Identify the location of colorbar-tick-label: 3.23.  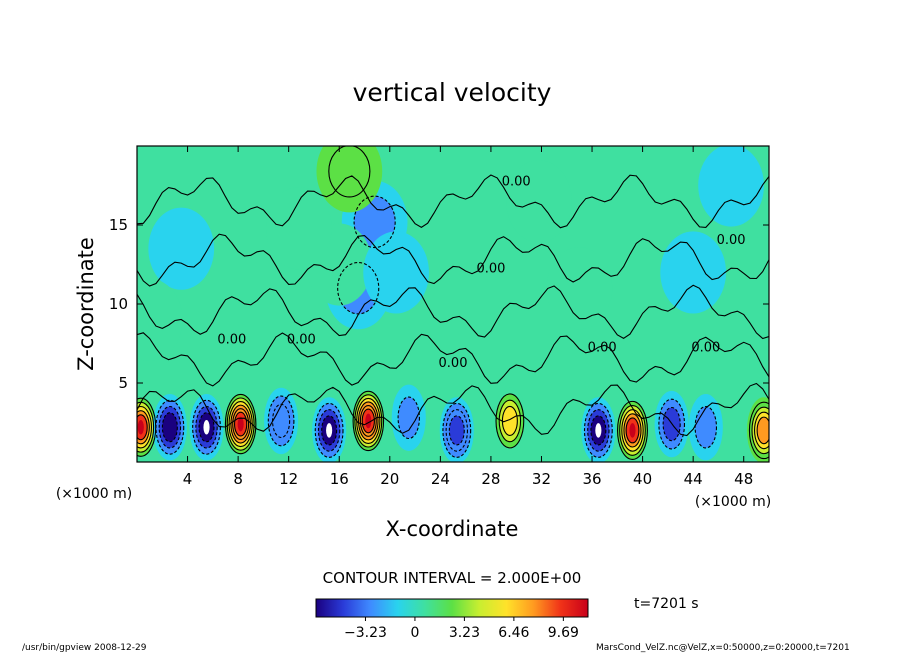
(464, 633).